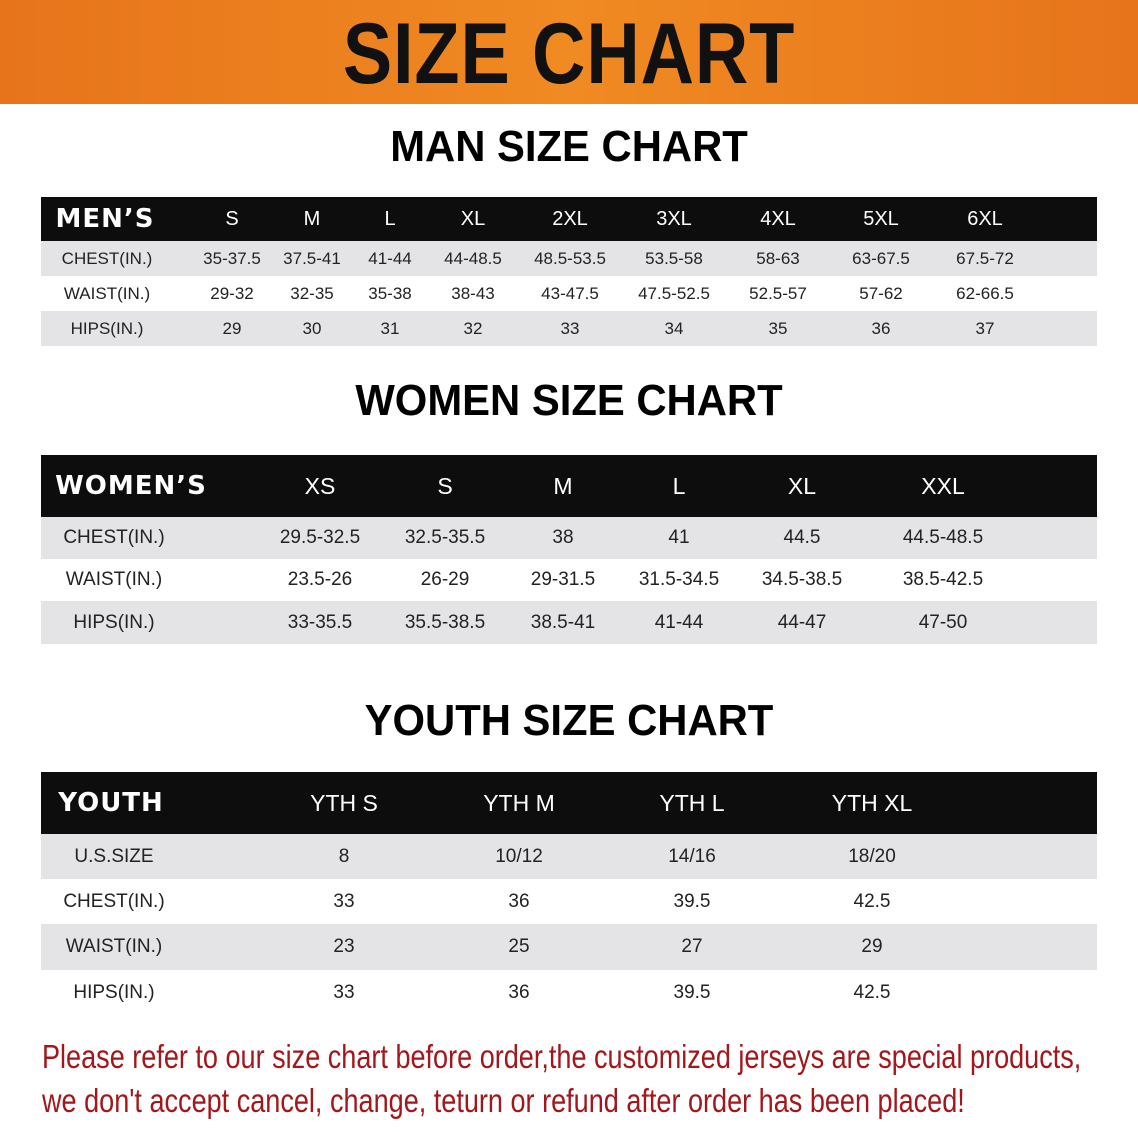  Describe the element at coordinates (985, 293) in the screenshot. I see `measurement-cell: 62-66.5` at that location.